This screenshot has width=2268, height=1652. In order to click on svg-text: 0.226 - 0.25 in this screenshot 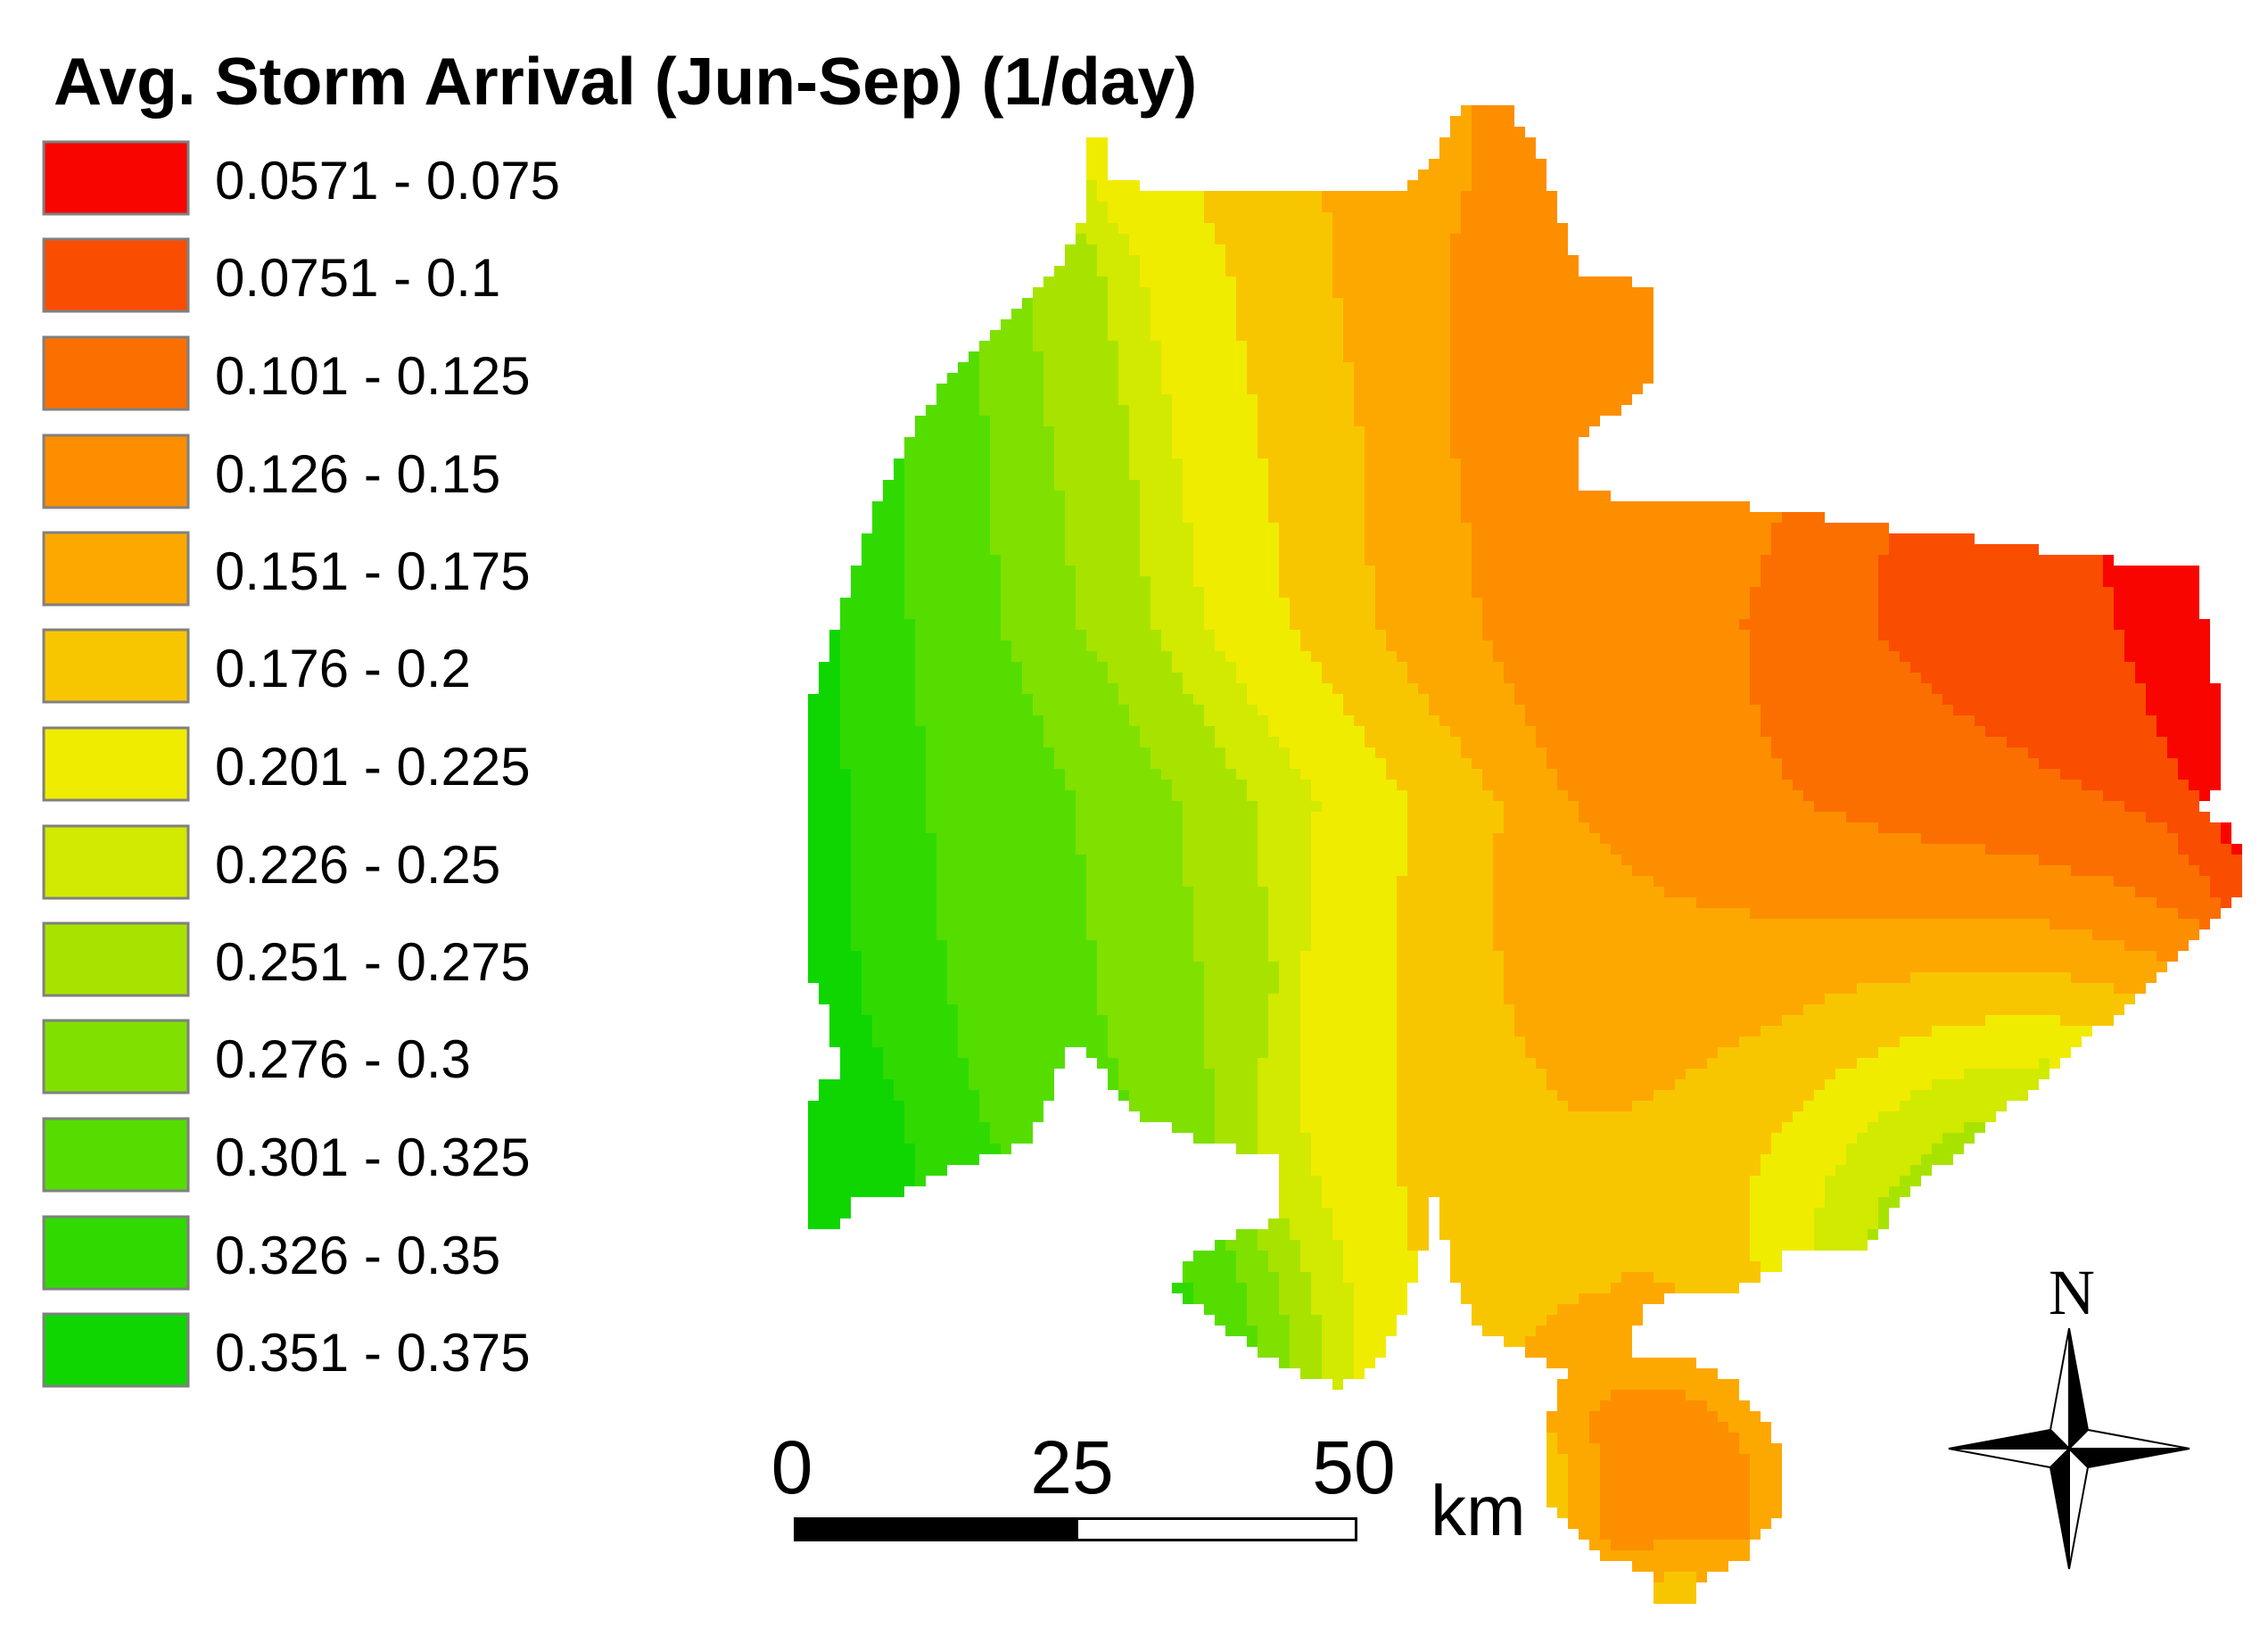, I will do `click(358, 865)`.